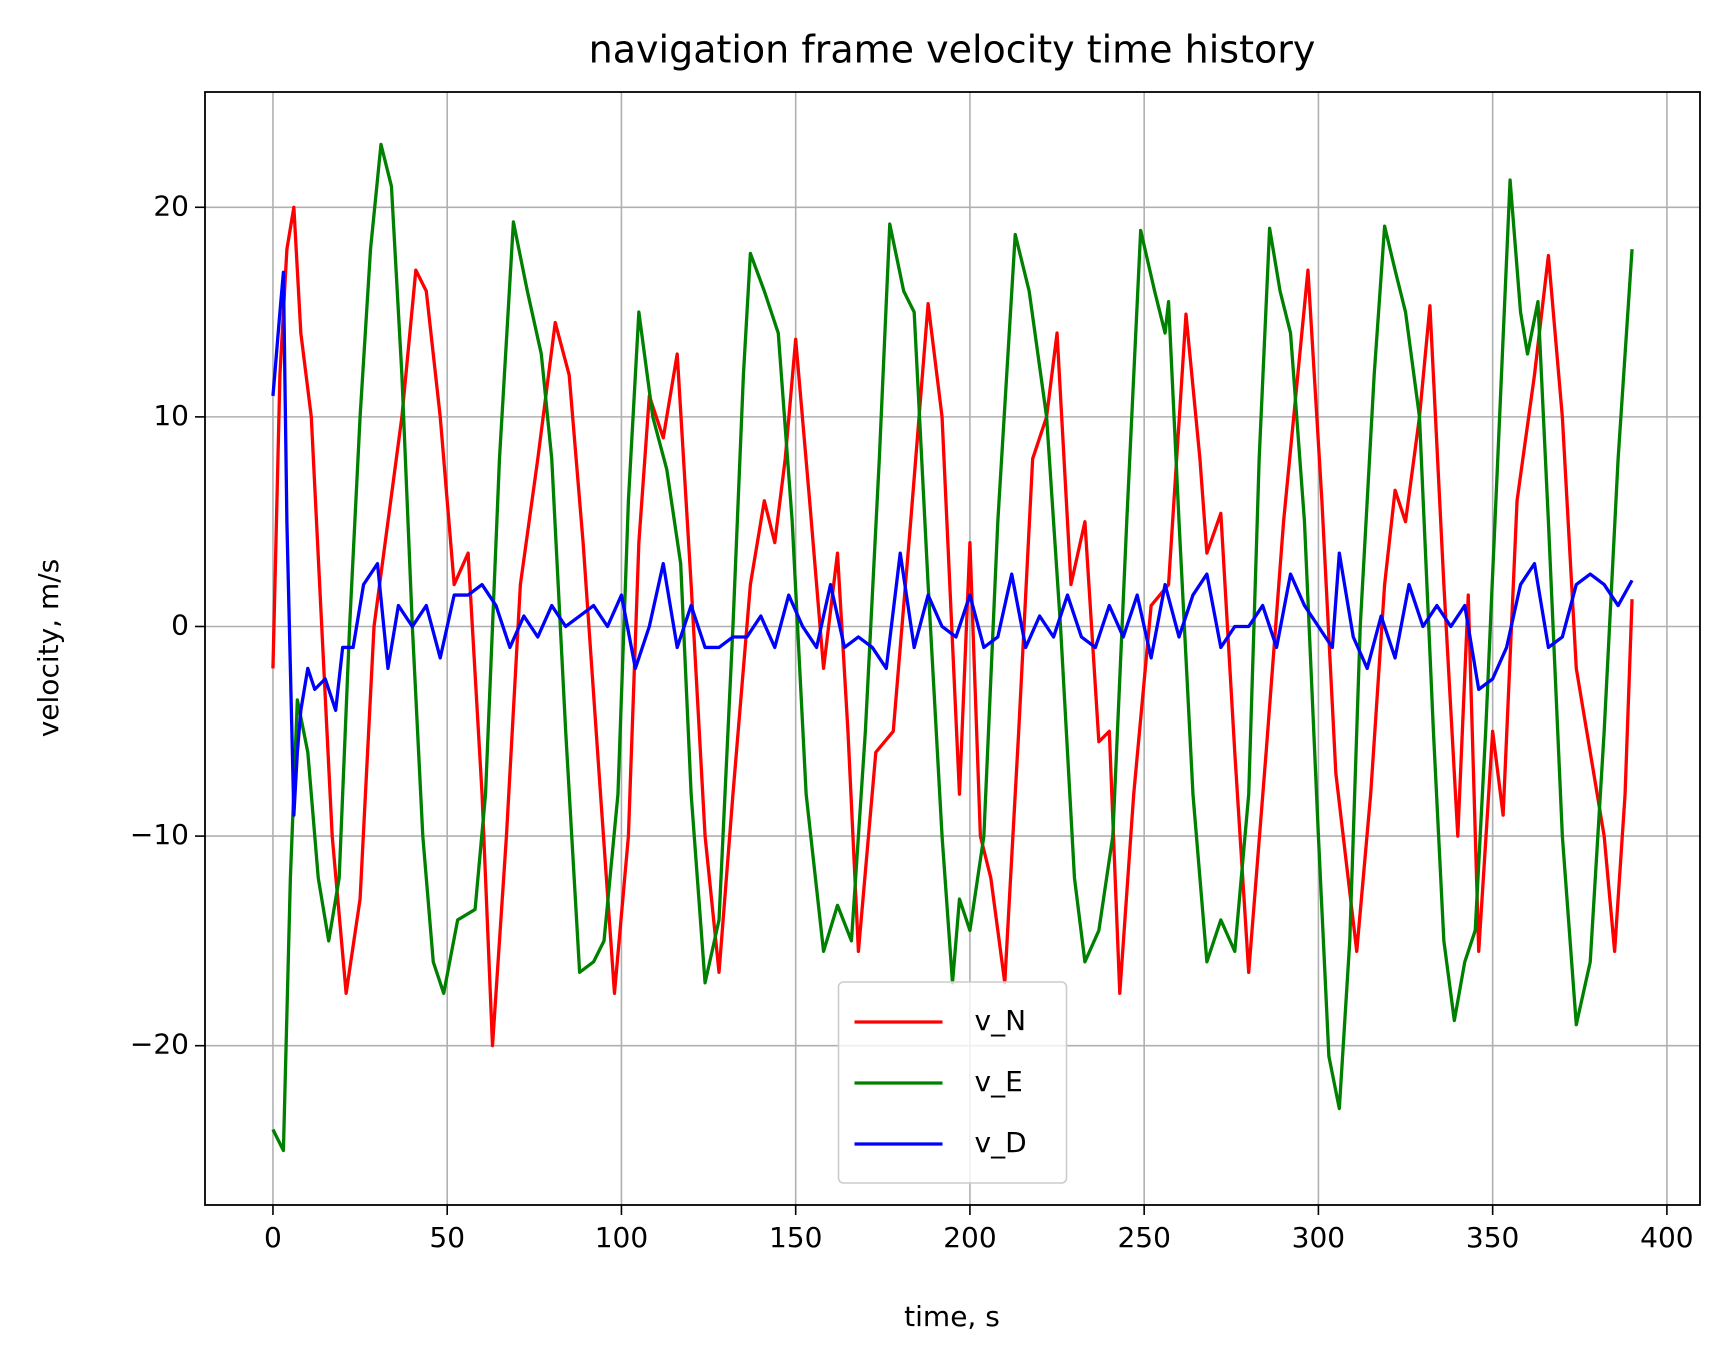 The height and width of the screenshot is (1357, 1728). What do you see at coordinates (952, 1316) in the screenshot?
I see `x-axis-label: time, s` at bounding box center [952, 1316].